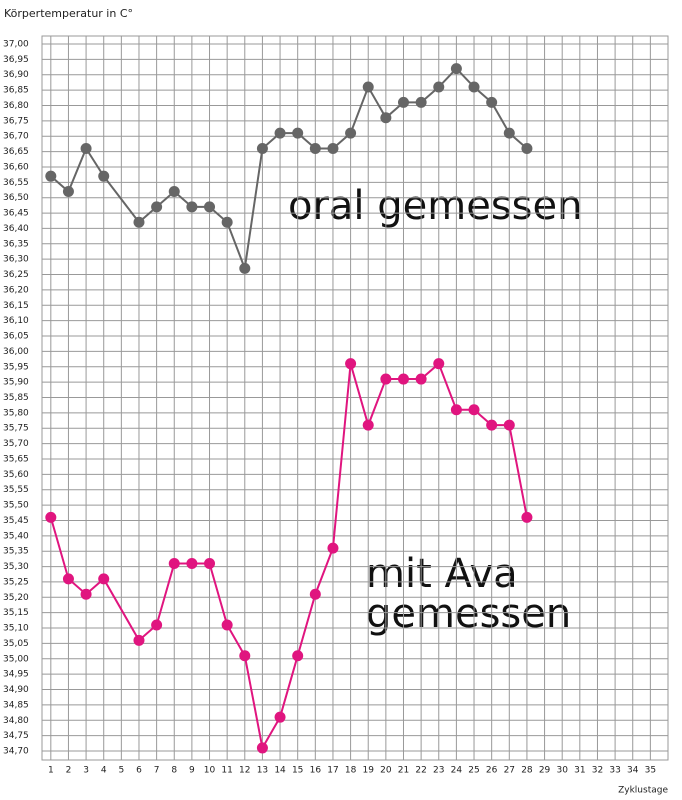  Describe the element at coordinates (16, 275) in the screenshot. I see `y-tick-label: 36,25` at that location.